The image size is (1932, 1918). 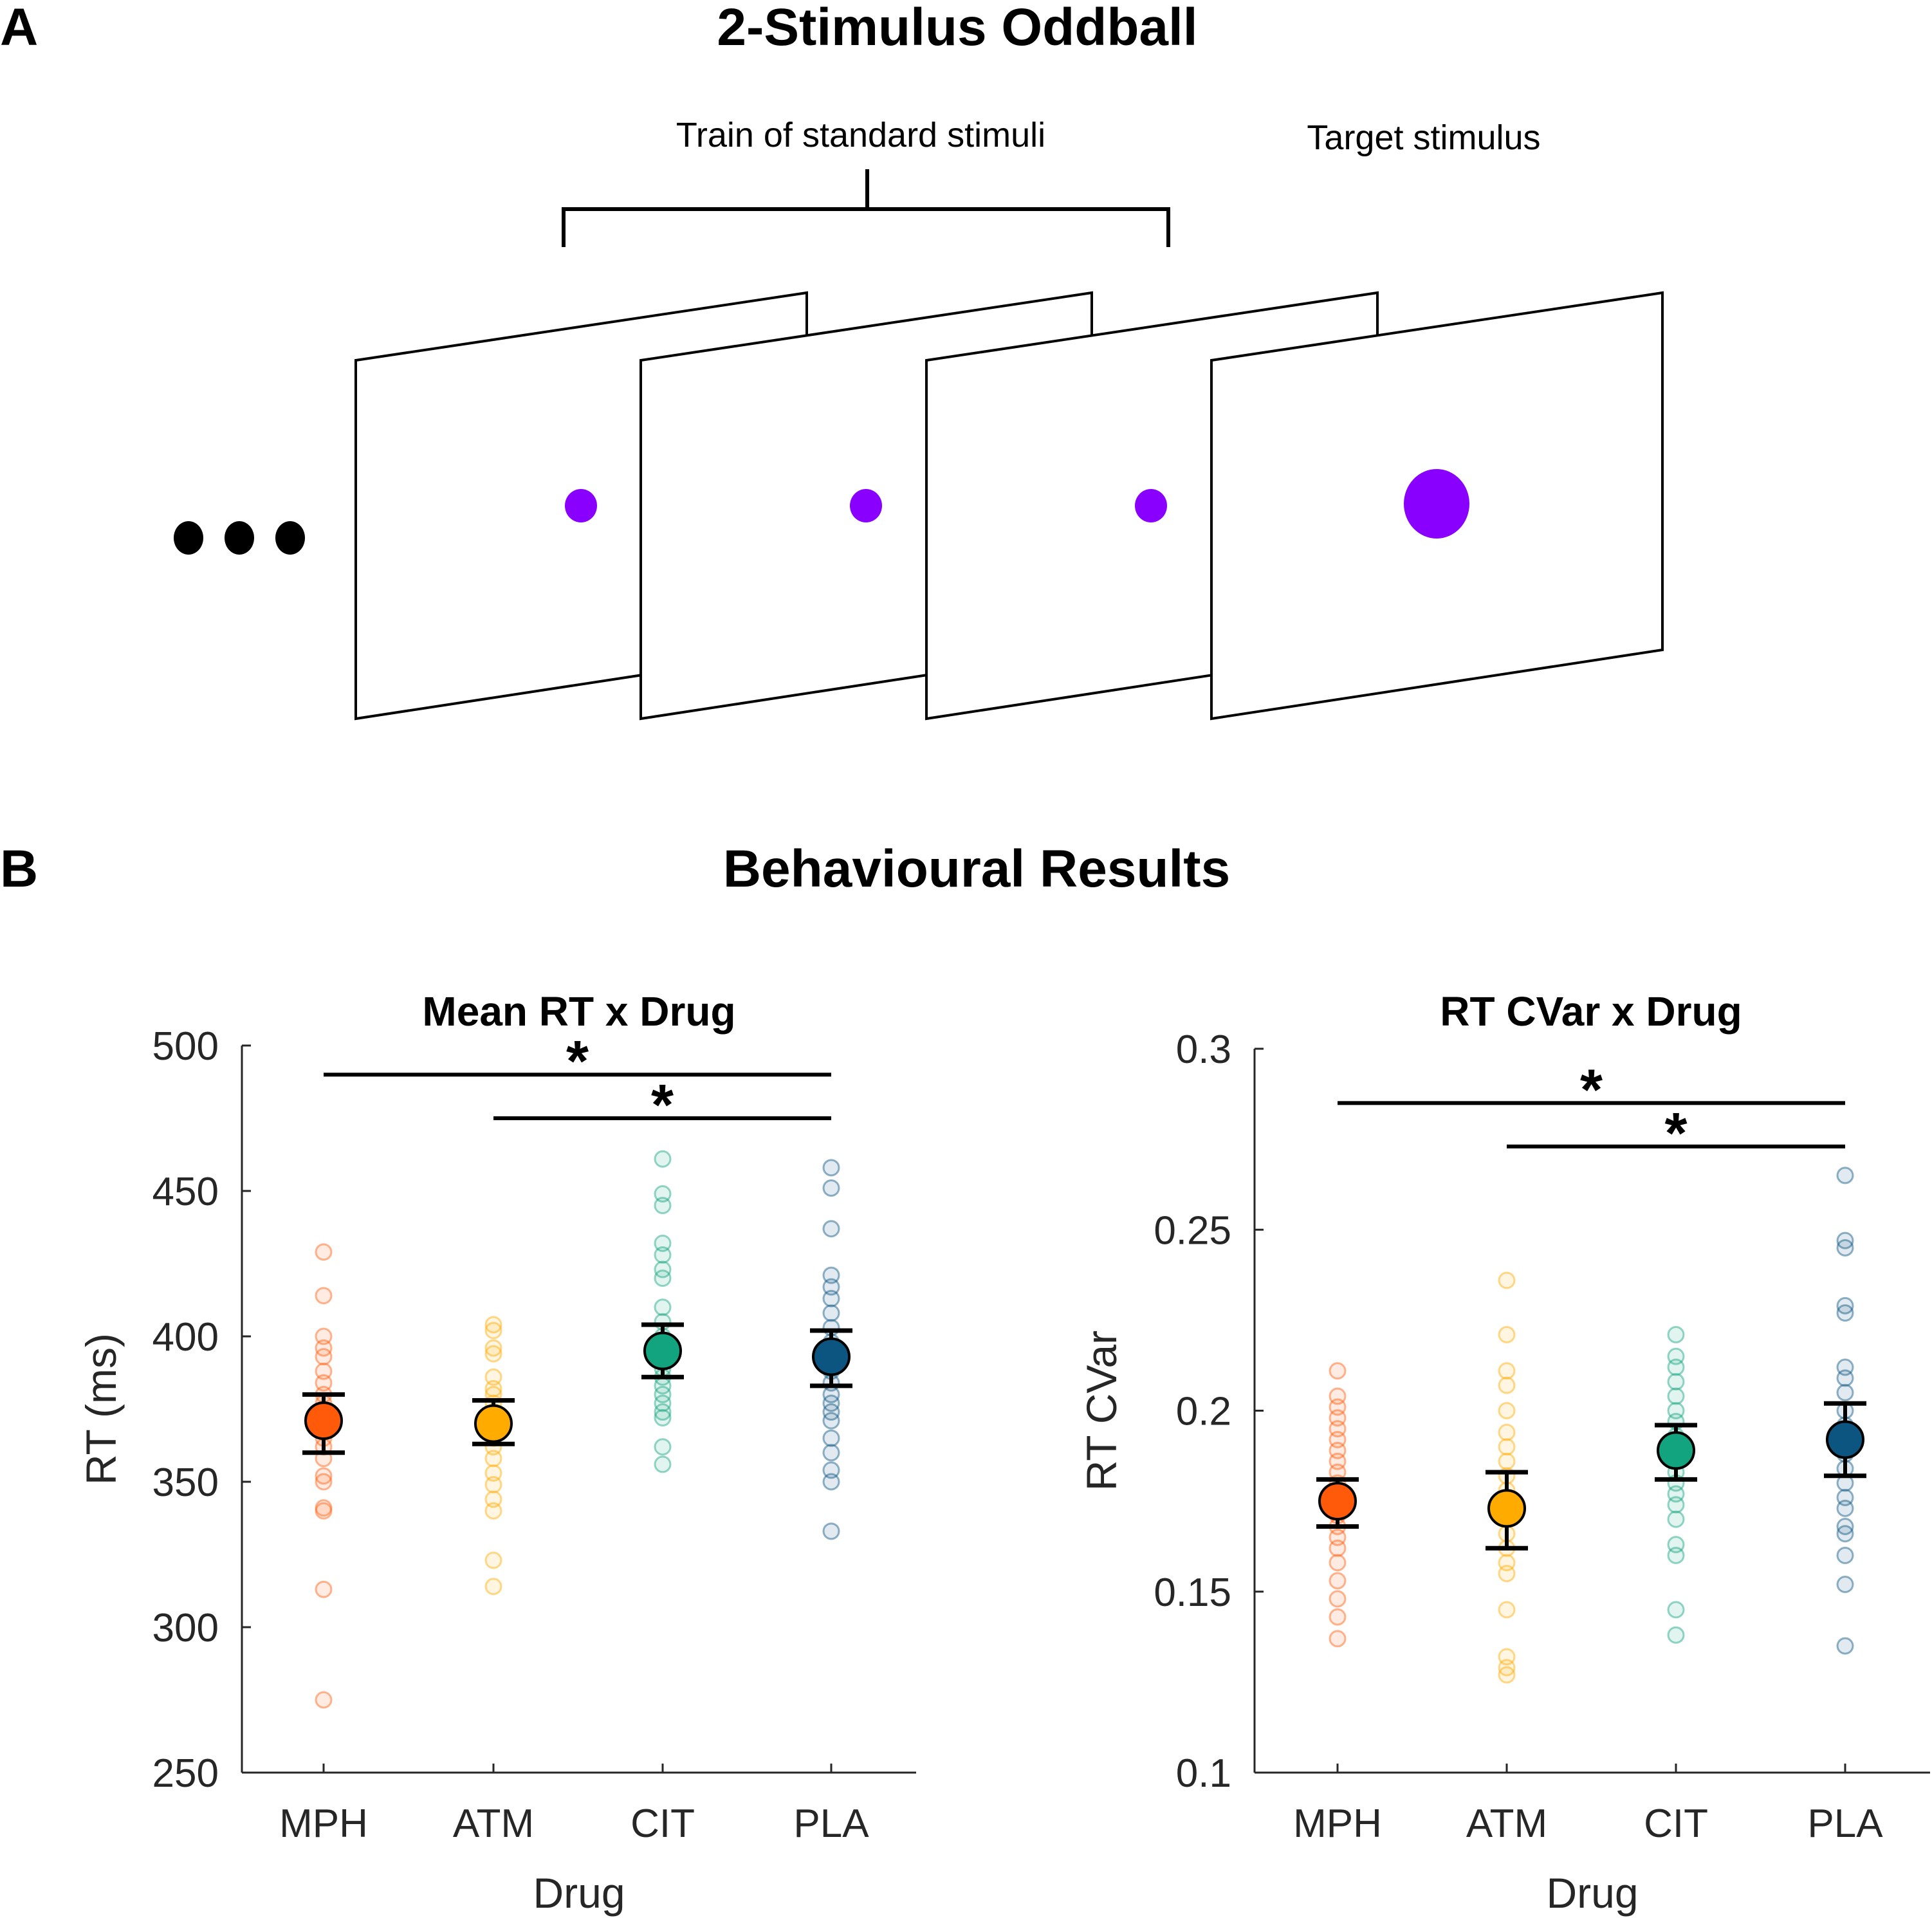 What do you see at coordinates (19, 869) in the screenshot?
I see `panel-b-letter: B` at bounding box center [19, 869].